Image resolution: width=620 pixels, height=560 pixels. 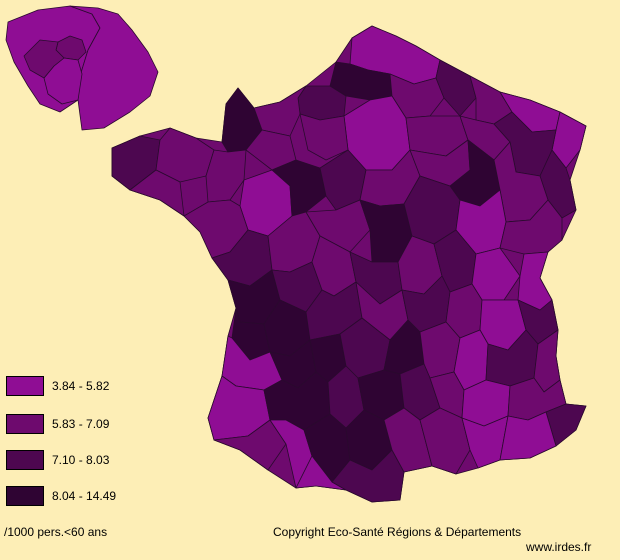 I want to click on legend-item: 8.04 - 14.49, so click(x=61, y=496).